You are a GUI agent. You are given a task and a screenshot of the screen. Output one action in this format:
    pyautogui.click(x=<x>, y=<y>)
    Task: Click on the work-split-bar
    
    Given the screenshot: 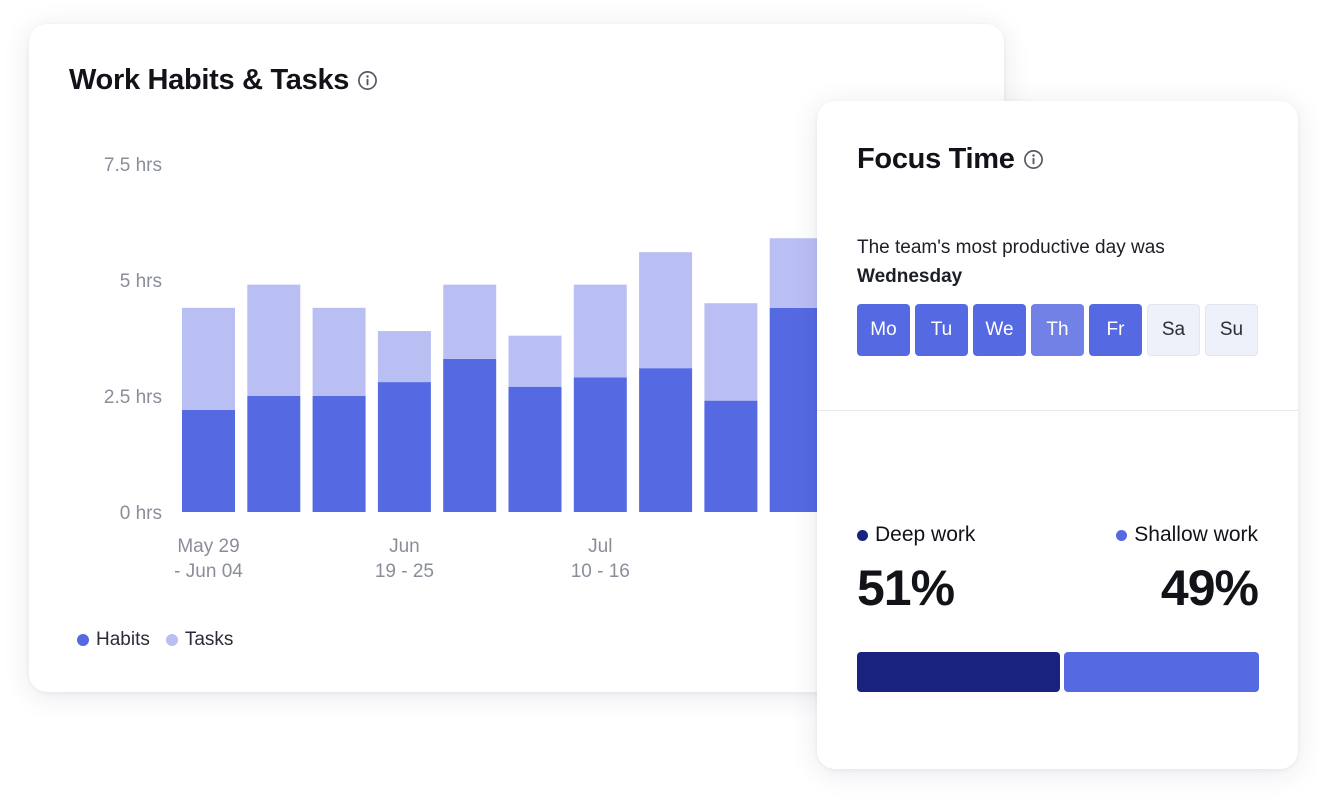 What is the action you would take?
    pyautogui.click(x=1058, y=672)
    